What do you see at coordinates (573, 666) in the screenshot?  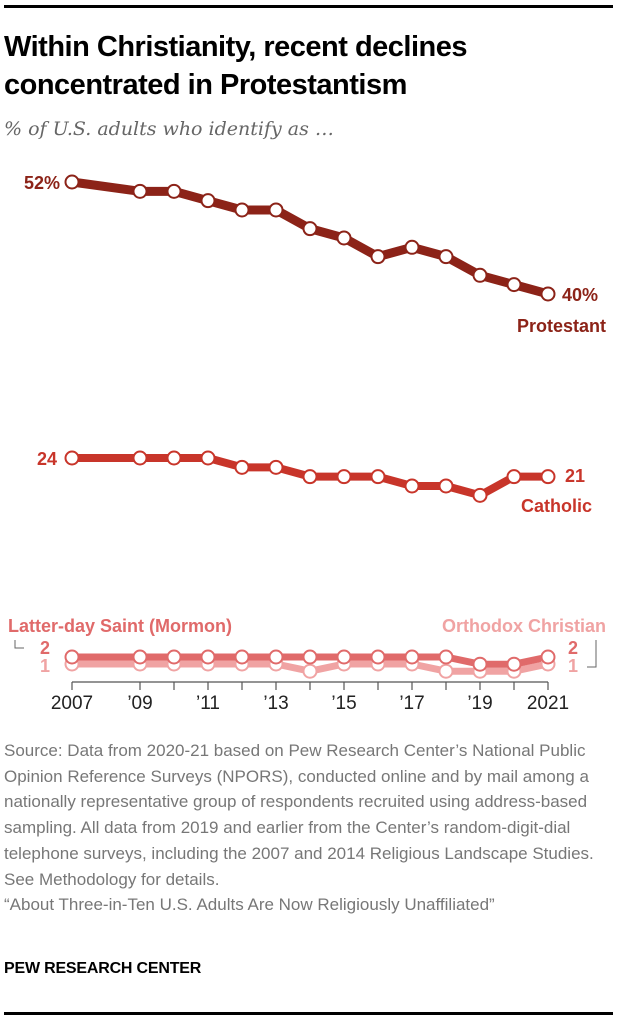 I see `end-value-label: 1` at bounding box center [573, 666].